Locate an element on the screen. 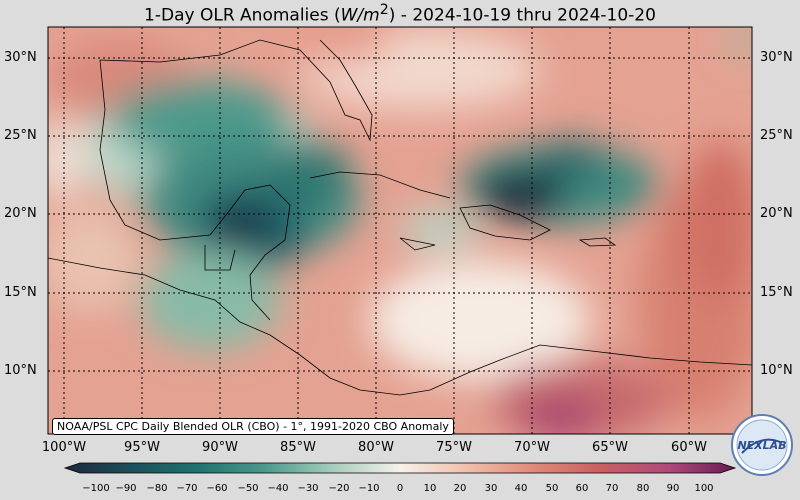 The width and height of the screenshot is (800, 500). colorbar-tick: 70 is located at coordinates (612, 488).